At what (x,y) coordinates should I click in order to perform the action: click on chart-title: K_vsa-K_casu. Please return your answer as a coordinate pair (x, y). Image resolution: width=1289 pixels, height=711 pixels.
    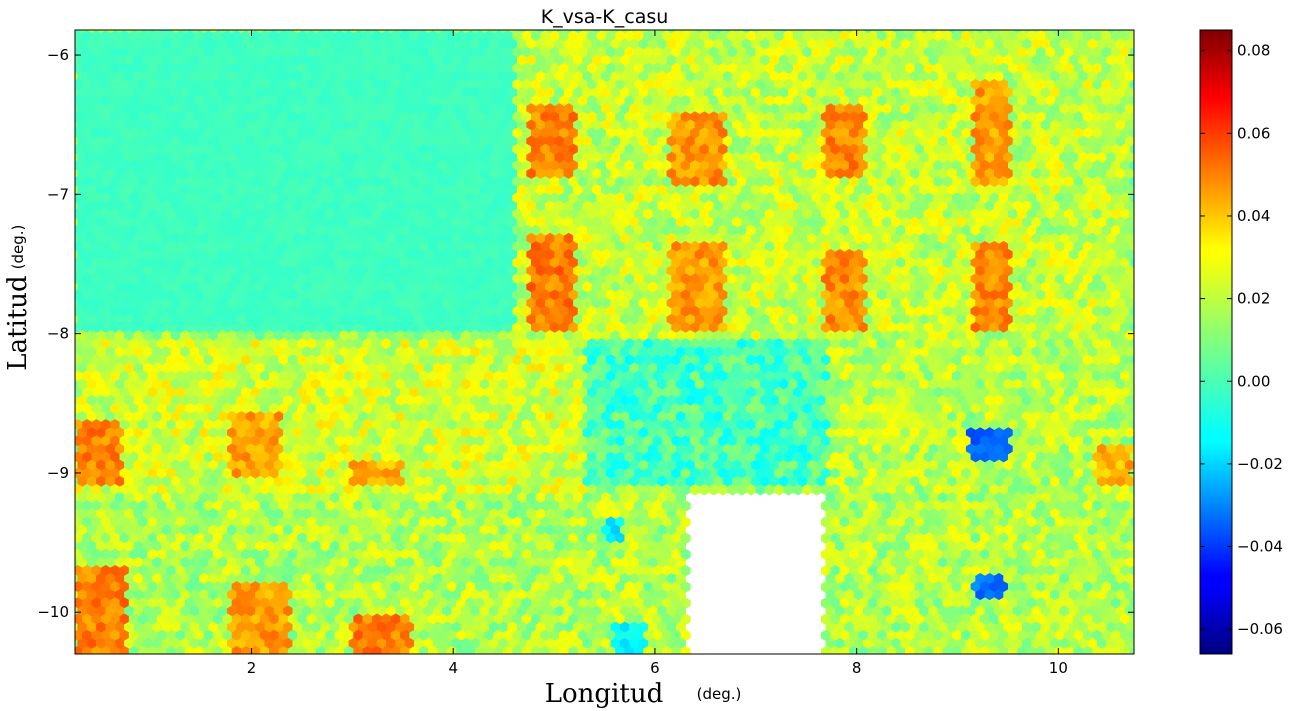
    Looking at the image, I should click on (605, 17).